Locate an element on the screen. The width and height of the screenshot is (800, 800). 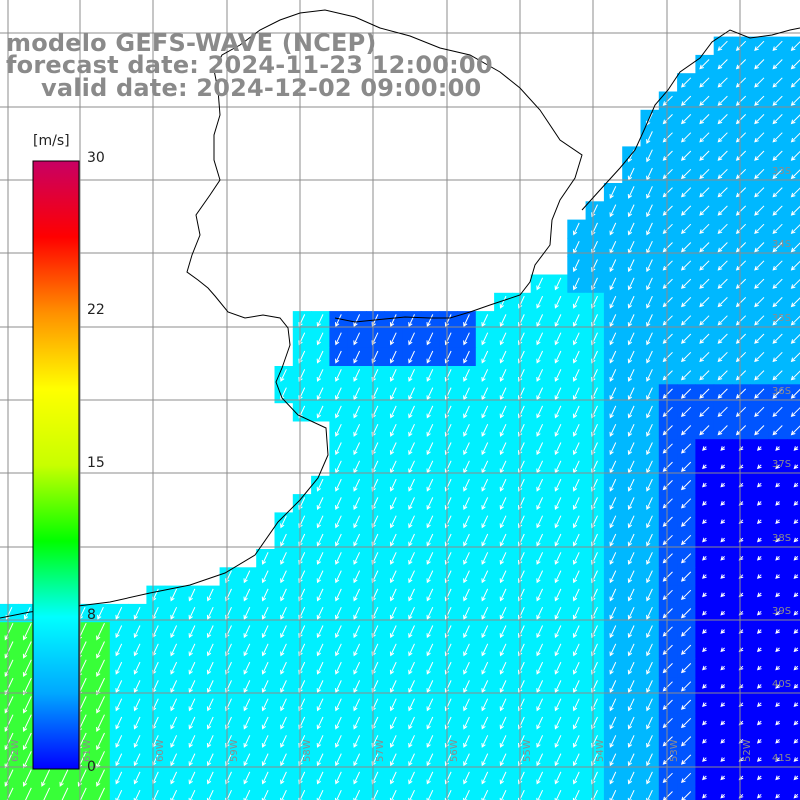
colorbar-tick-22: 22 is located at coordinates (96, 310).